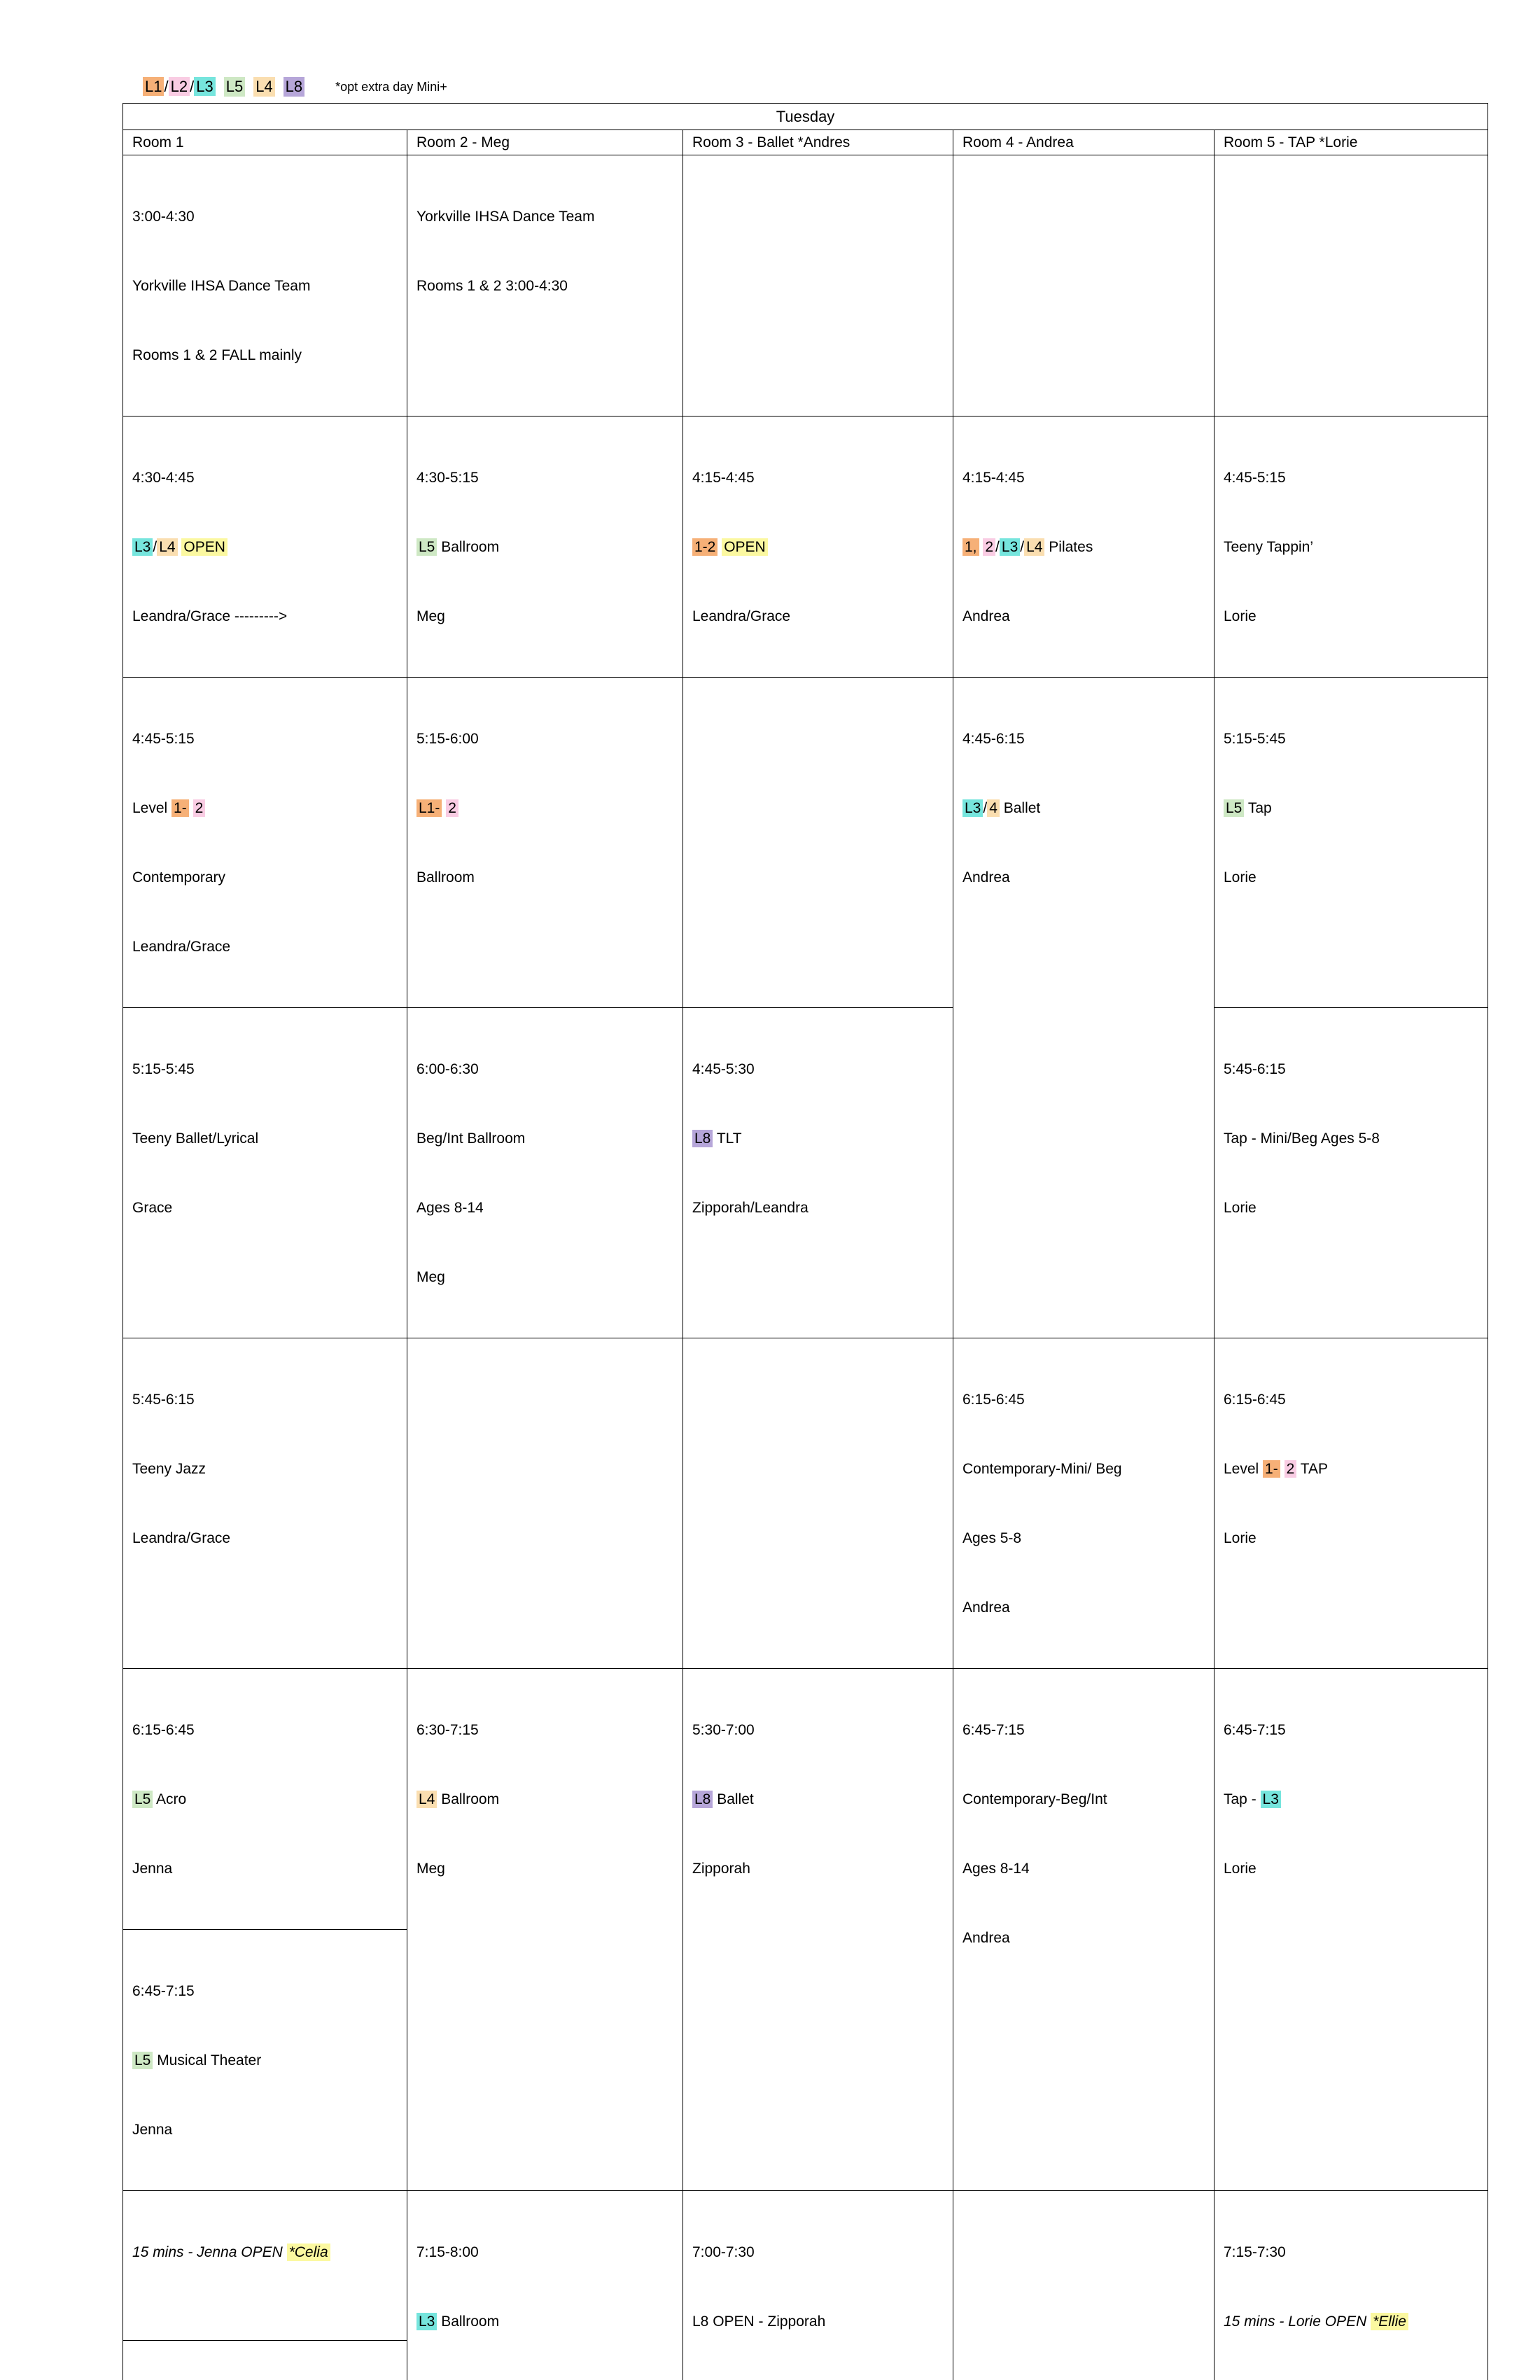 The image size is (1540, 2380). Describe the element at coordinates (1351, 1173) in the screenshot. I see `cell-room5-tap-mini-beg: 5:45-6:15 Tap - Mini/Beg Ages 5-8 Lorie` at that location.